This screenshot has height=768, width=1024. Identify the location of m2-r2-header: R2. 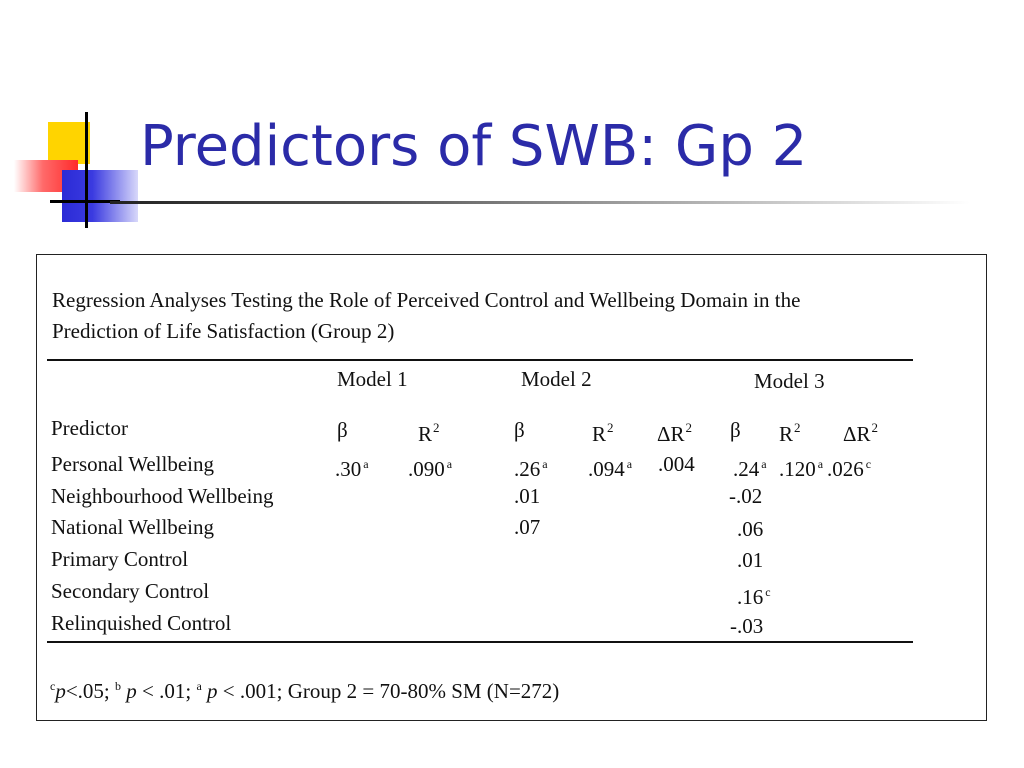
(603, 433).